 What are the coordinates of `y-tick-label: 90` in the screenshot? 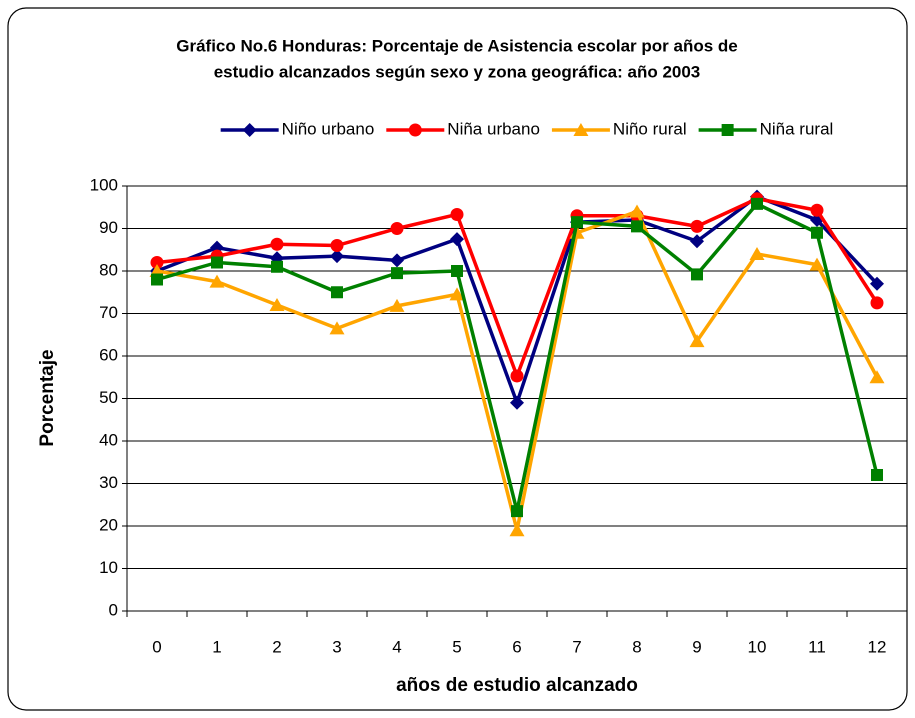 It's located at (108, 227).